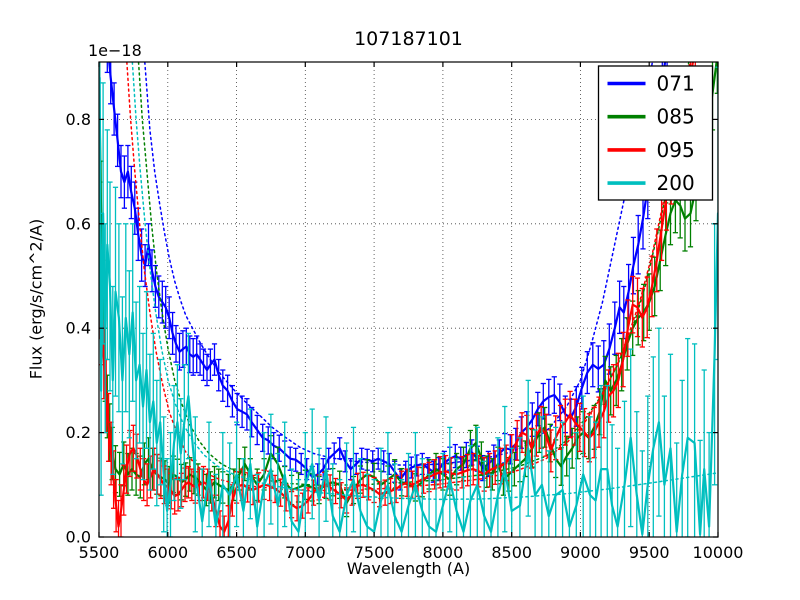  What do you see at coordinates (676, 117) in the screenshot?
I see `legend-label: 085` at bounding box center [676, 117].